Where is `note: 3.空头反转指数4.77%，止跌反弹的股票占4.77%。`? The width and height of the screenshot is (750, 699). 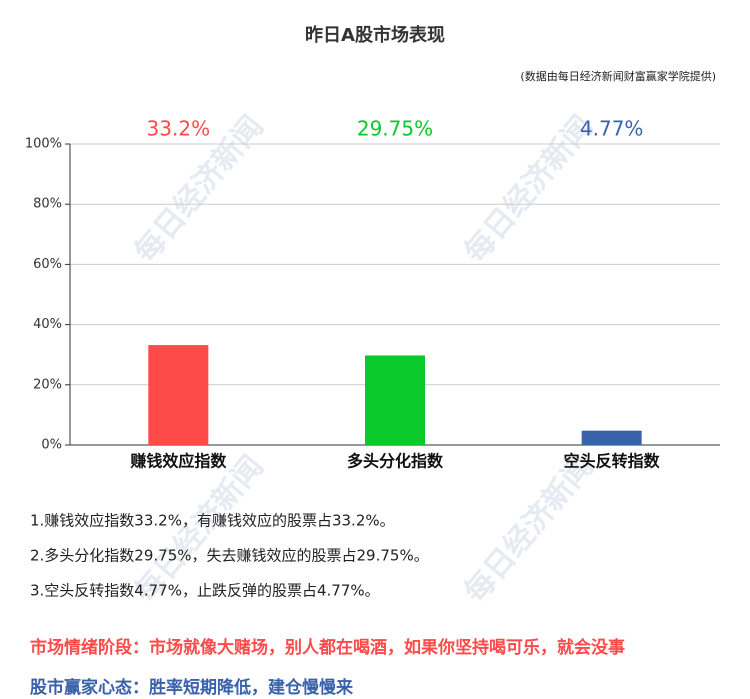 note: 3.空头反转指数4.77%，止跌反弹的股票占4.77%。 is located at coordinates (205, 591).